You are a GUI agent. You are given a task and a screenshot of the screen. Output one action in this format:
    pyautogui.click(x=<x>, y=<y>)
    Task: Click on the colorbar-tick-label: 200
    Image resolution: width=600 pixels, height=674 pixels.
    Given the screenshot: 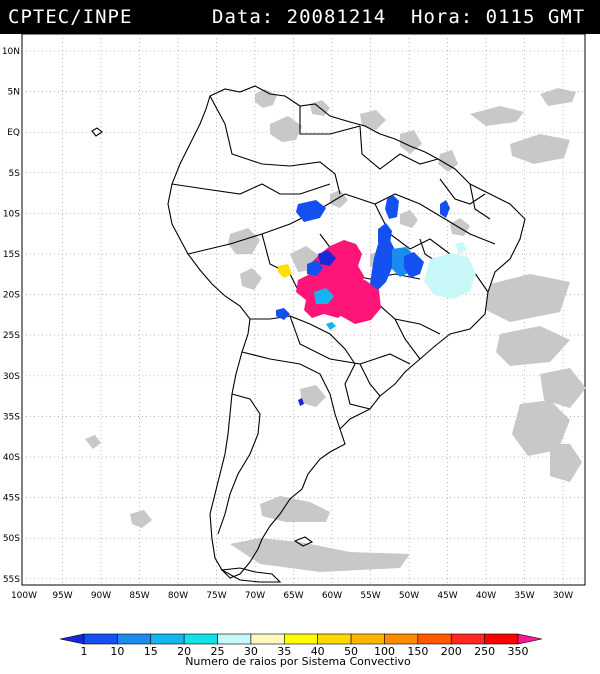 What is the action you would take?
    pyautogui.click(x=451, y=651)
    